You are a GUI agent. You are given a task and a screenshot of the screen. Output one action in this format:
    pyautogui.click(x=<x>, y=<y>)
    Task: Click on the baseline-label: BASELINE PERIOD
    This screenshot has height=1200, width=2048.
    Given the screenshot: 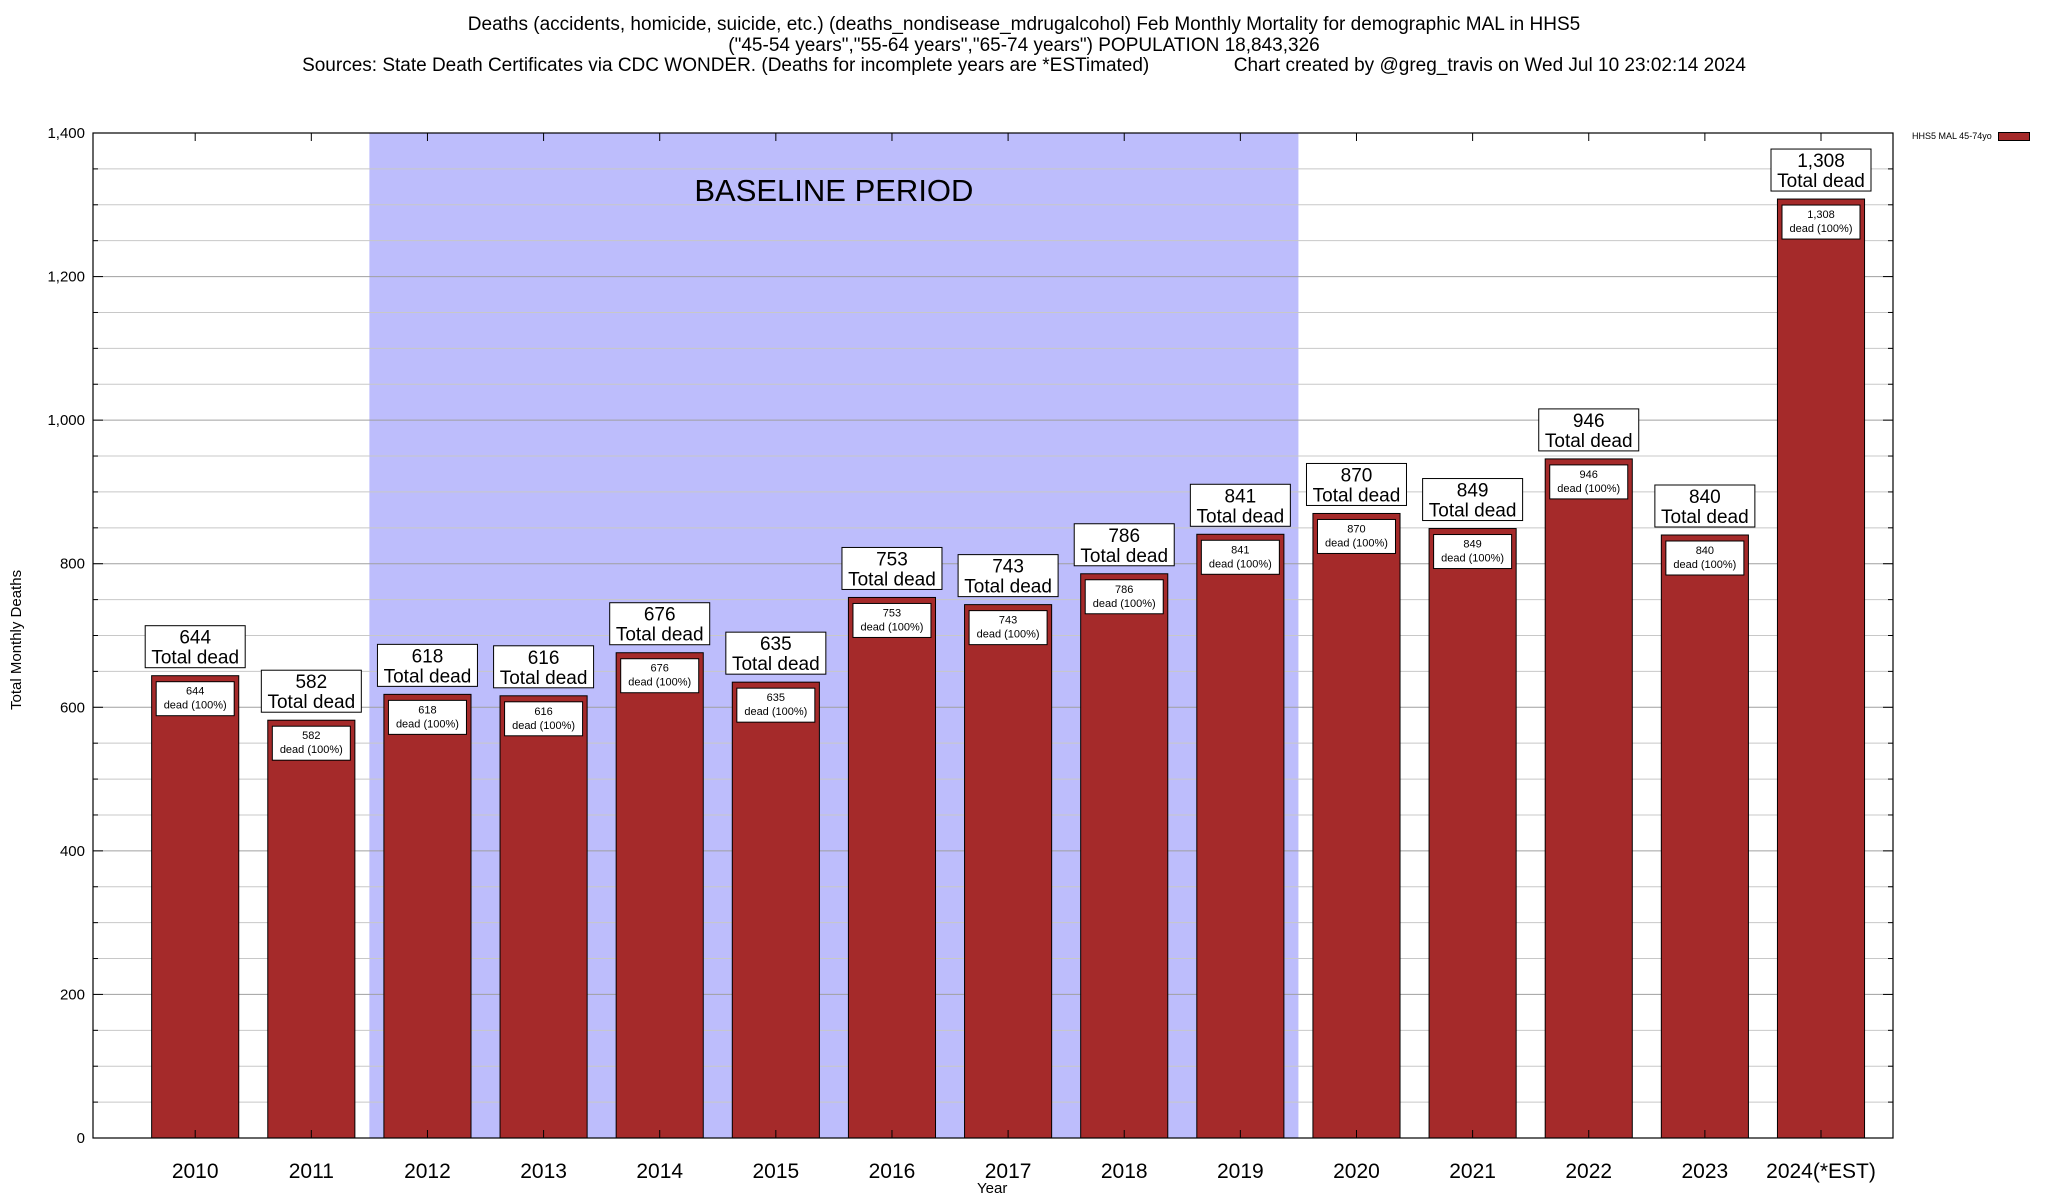 What is the action you would take?
    pyautogui.click(x=833, y=190)
    